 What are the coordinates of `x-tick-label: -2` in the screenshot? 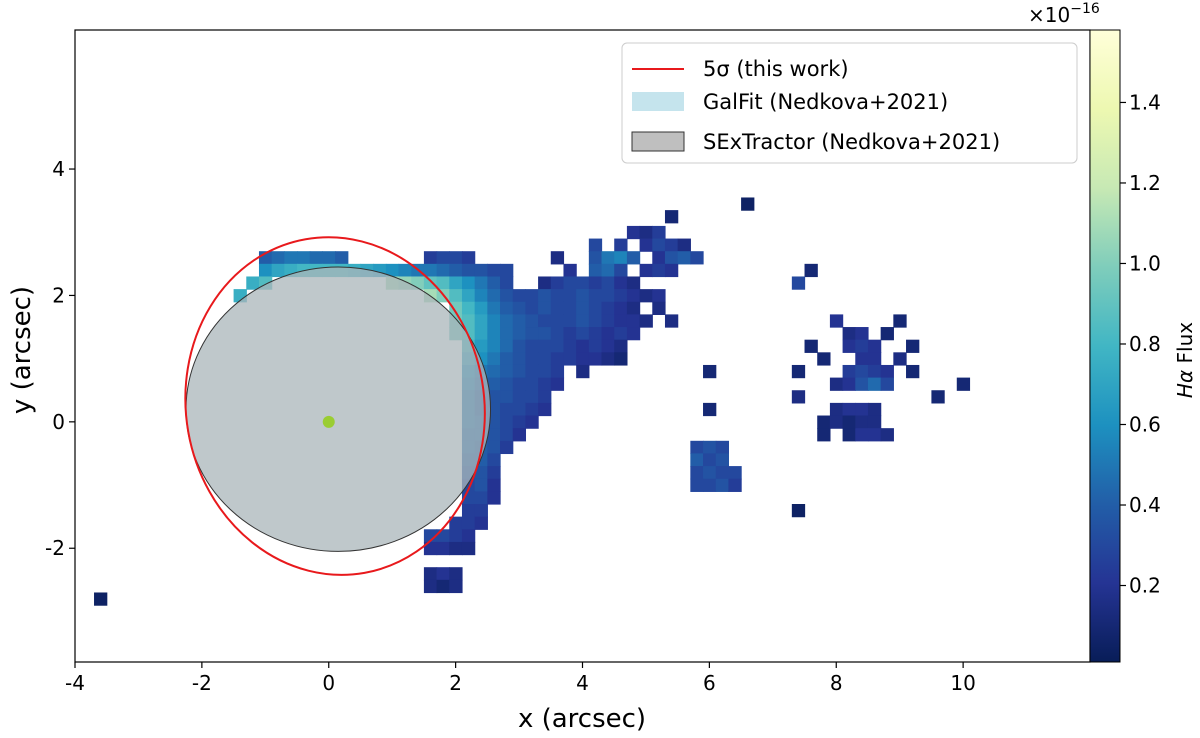 It's located at (202, 683).